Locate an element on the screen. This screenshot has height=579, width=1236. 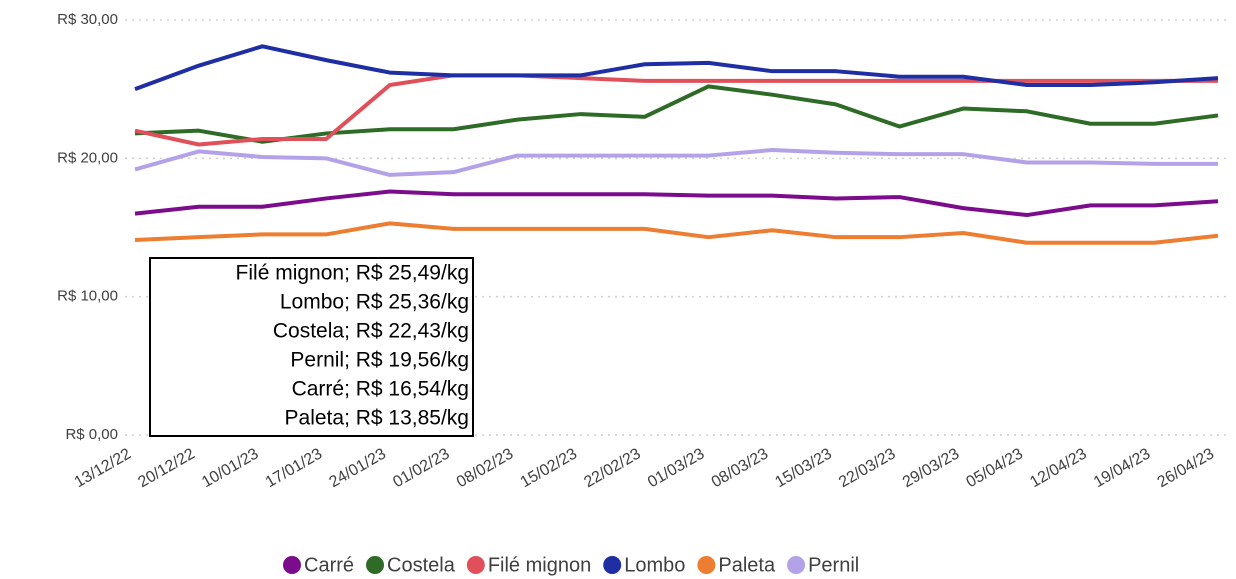
x-tick-label: 15/02/23 is located at coordinates (549, 468).